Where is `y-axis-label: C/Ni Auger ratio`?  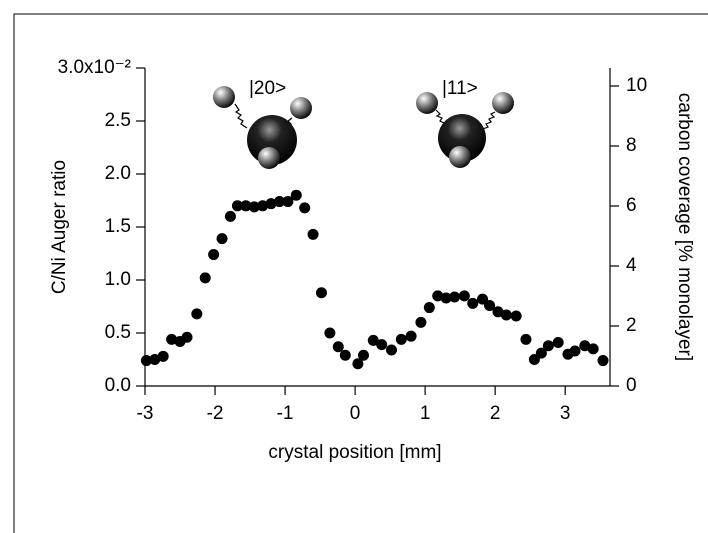
y-axis-label: C/Ni Auger ratio is located at coordinates (59, 227).